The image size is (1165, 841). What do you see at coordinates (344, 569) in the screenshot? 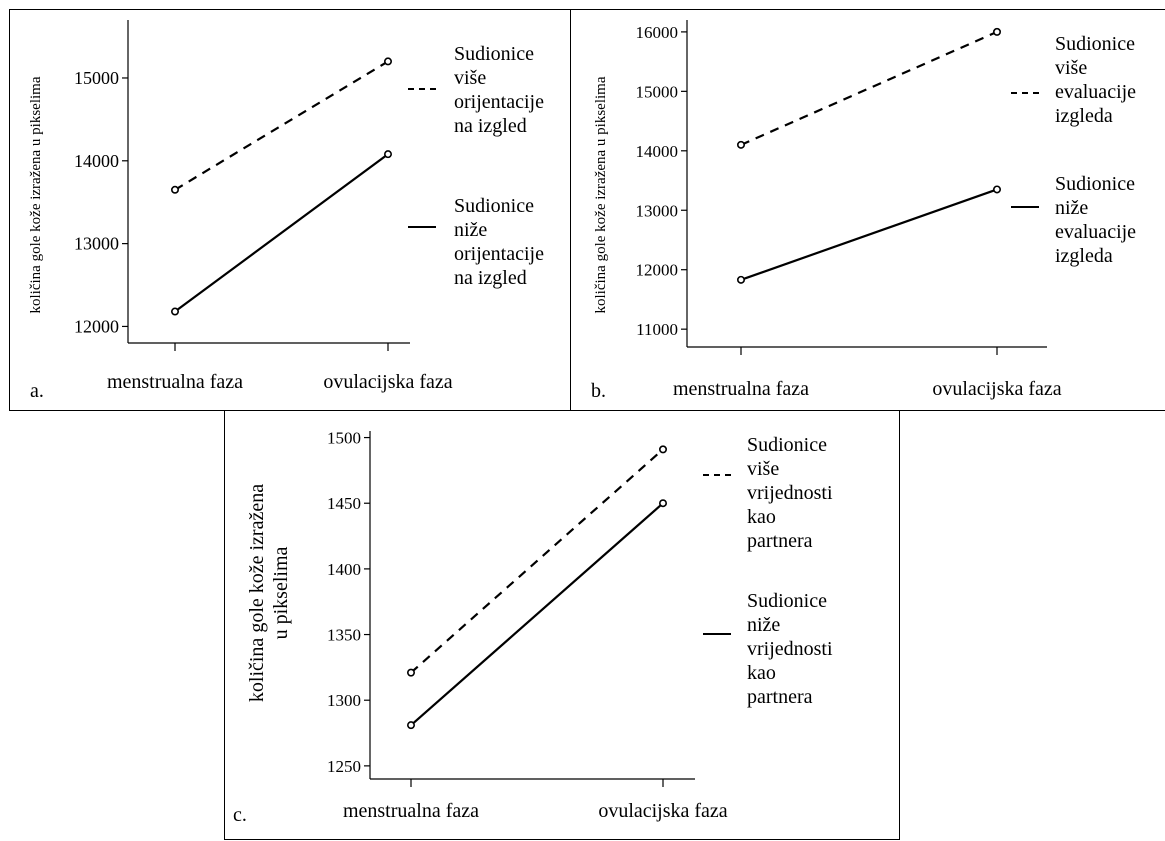
I see `y-tick-label: 1400` at bounding box center [344, 569].